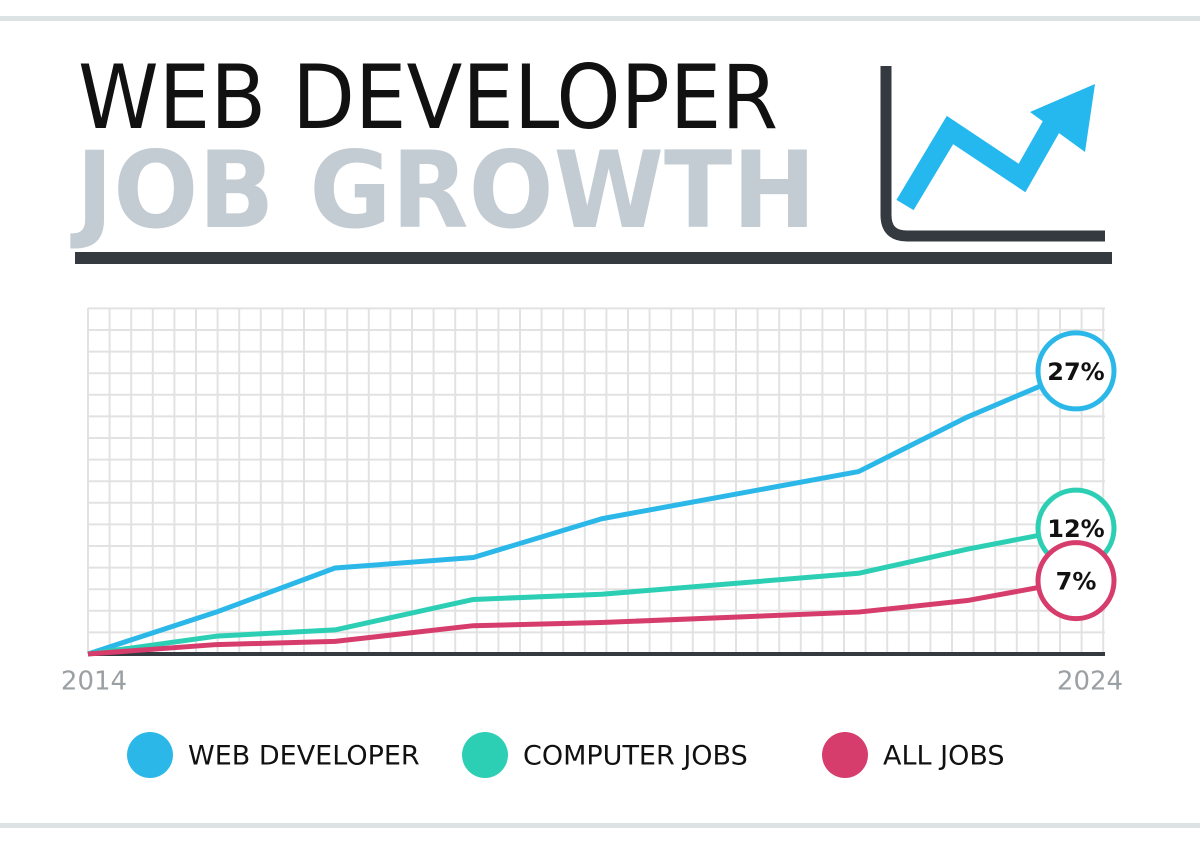 The height and width of the screenshot is (848, 1200). What do you see at coordinates (304, 756) in the screenshot?
I see `legend-label: WEB DEVELOPER` at bounding box center [304, 756].